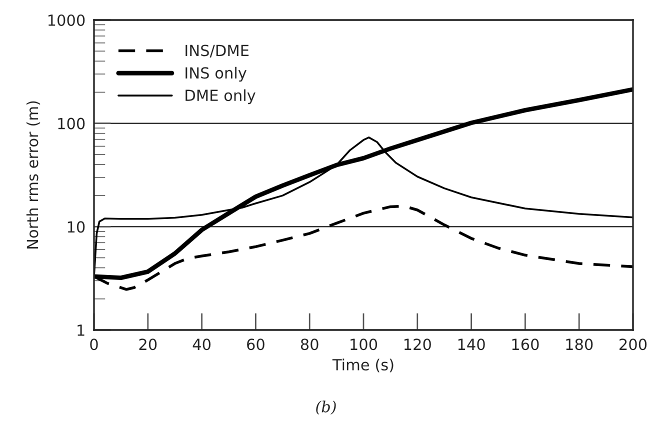 This screenshot has width=652, height=425. Describe the element at coordinates (363, 365) in the screenshot. I see `x-axis-title: Time (s)` at that location.